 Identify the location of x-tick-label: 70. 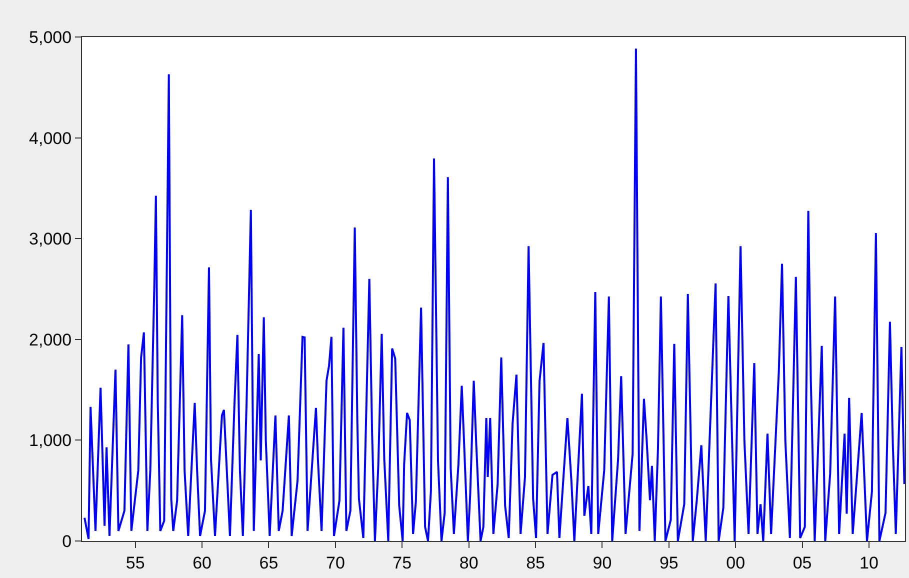
(335, 562).